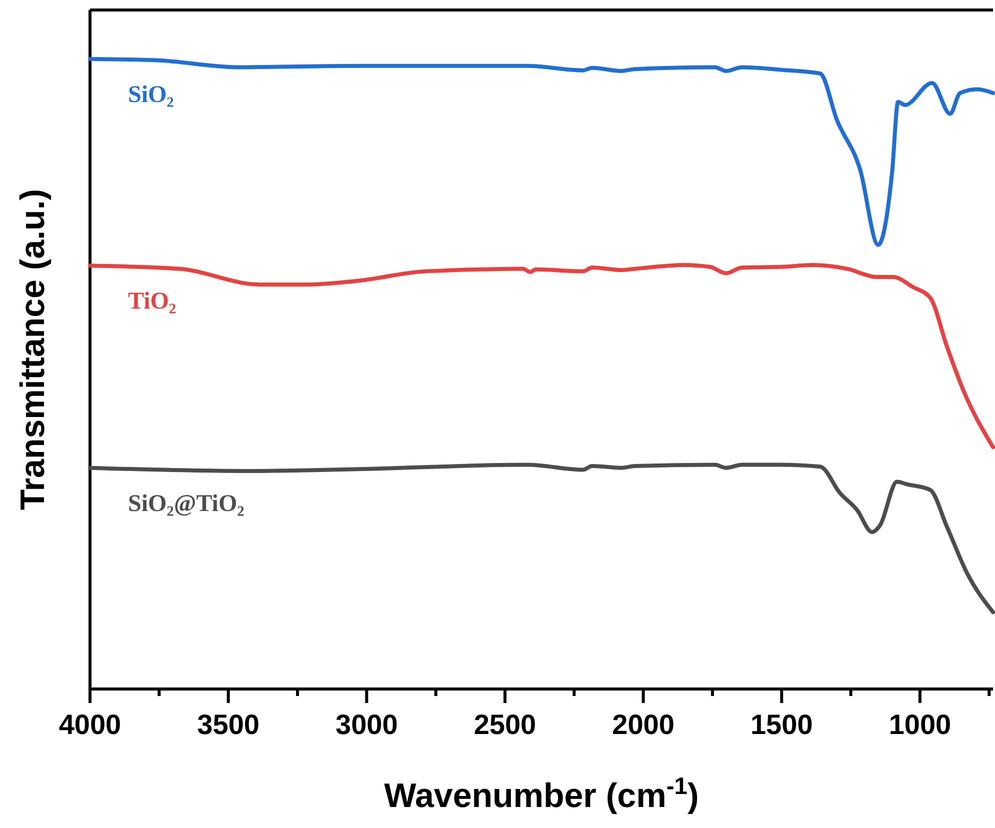 The image size is (995, 828). I want to click on series-label: TiO₂, so click(152, 301).